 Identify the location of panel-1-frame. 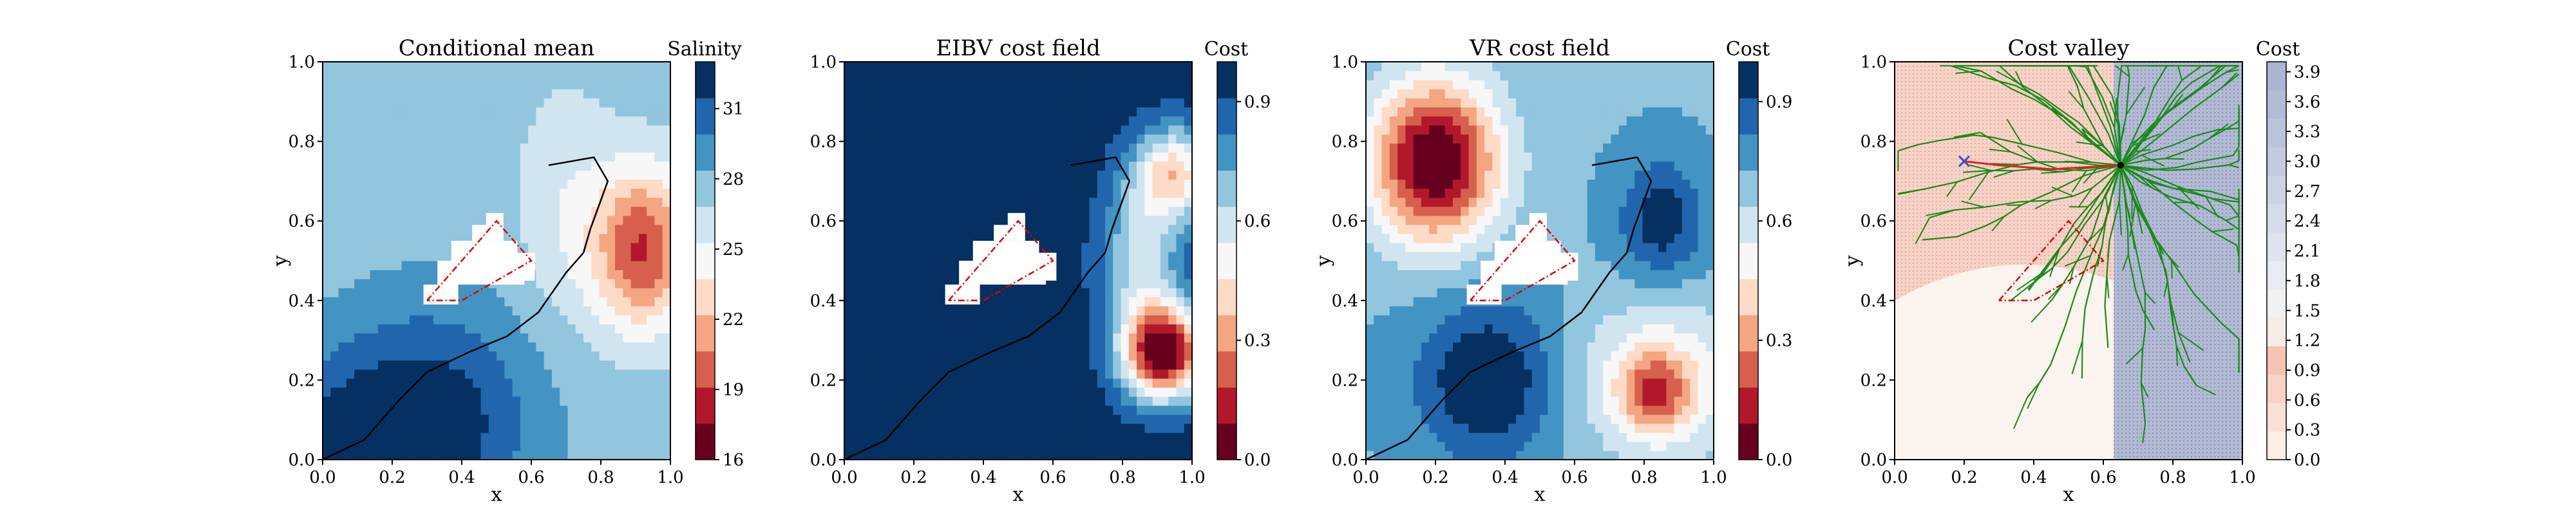
(496, 260).